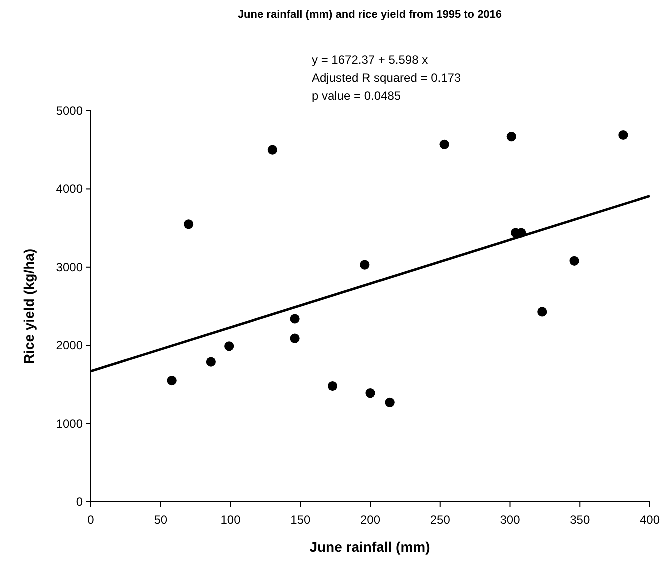 This screenshot has height=568, width=662. Describe the element at coordinates (29, 306) in the screenshot. I see `y-axis-title: Rice yield (kg/ha)` at that location.